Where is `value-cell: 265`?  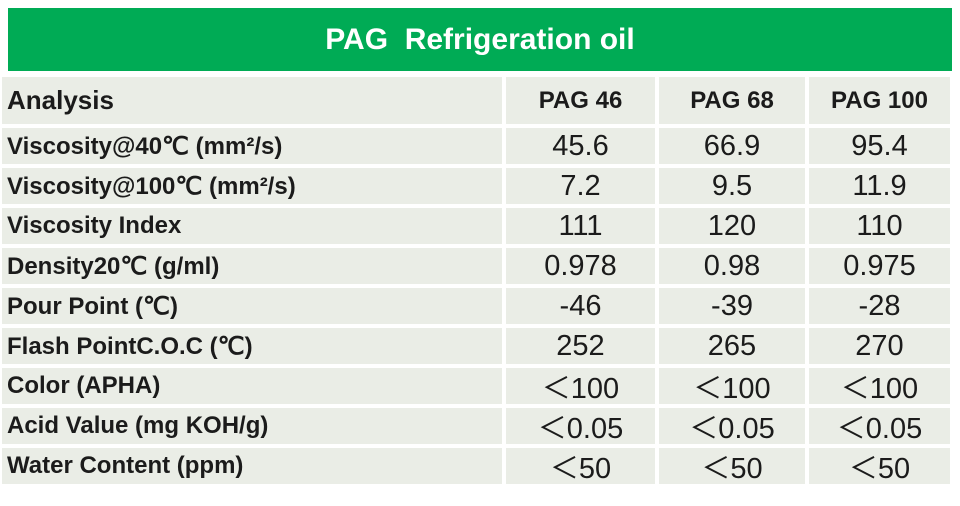
value-cell: 265 is located at coordinates (732, 346).